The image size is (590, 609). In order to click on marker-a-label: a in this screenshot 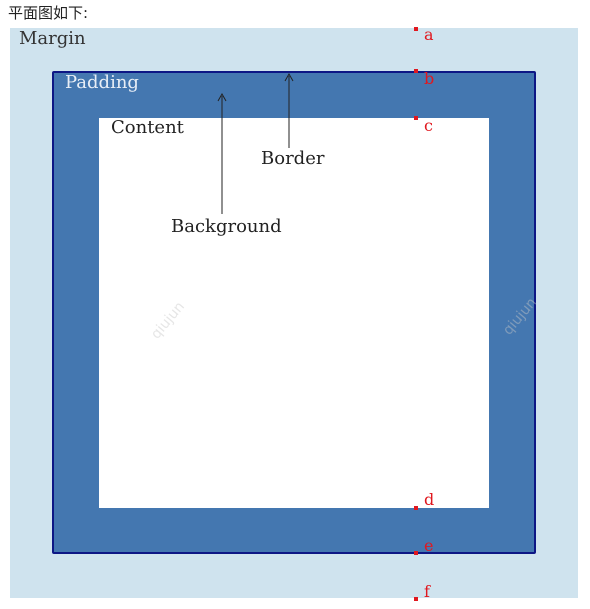, I will do `click(429, 34)`.